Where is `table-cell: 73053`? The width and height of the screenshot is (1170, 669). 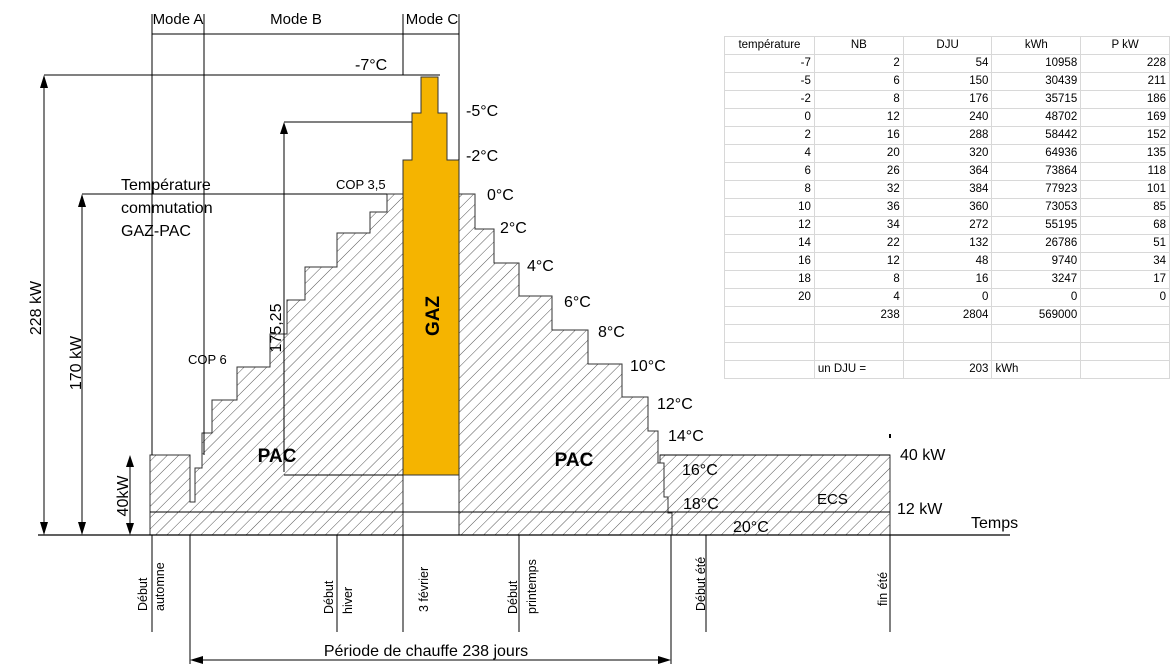 table-cell: 73053 is located at coordinates (1036, 207).